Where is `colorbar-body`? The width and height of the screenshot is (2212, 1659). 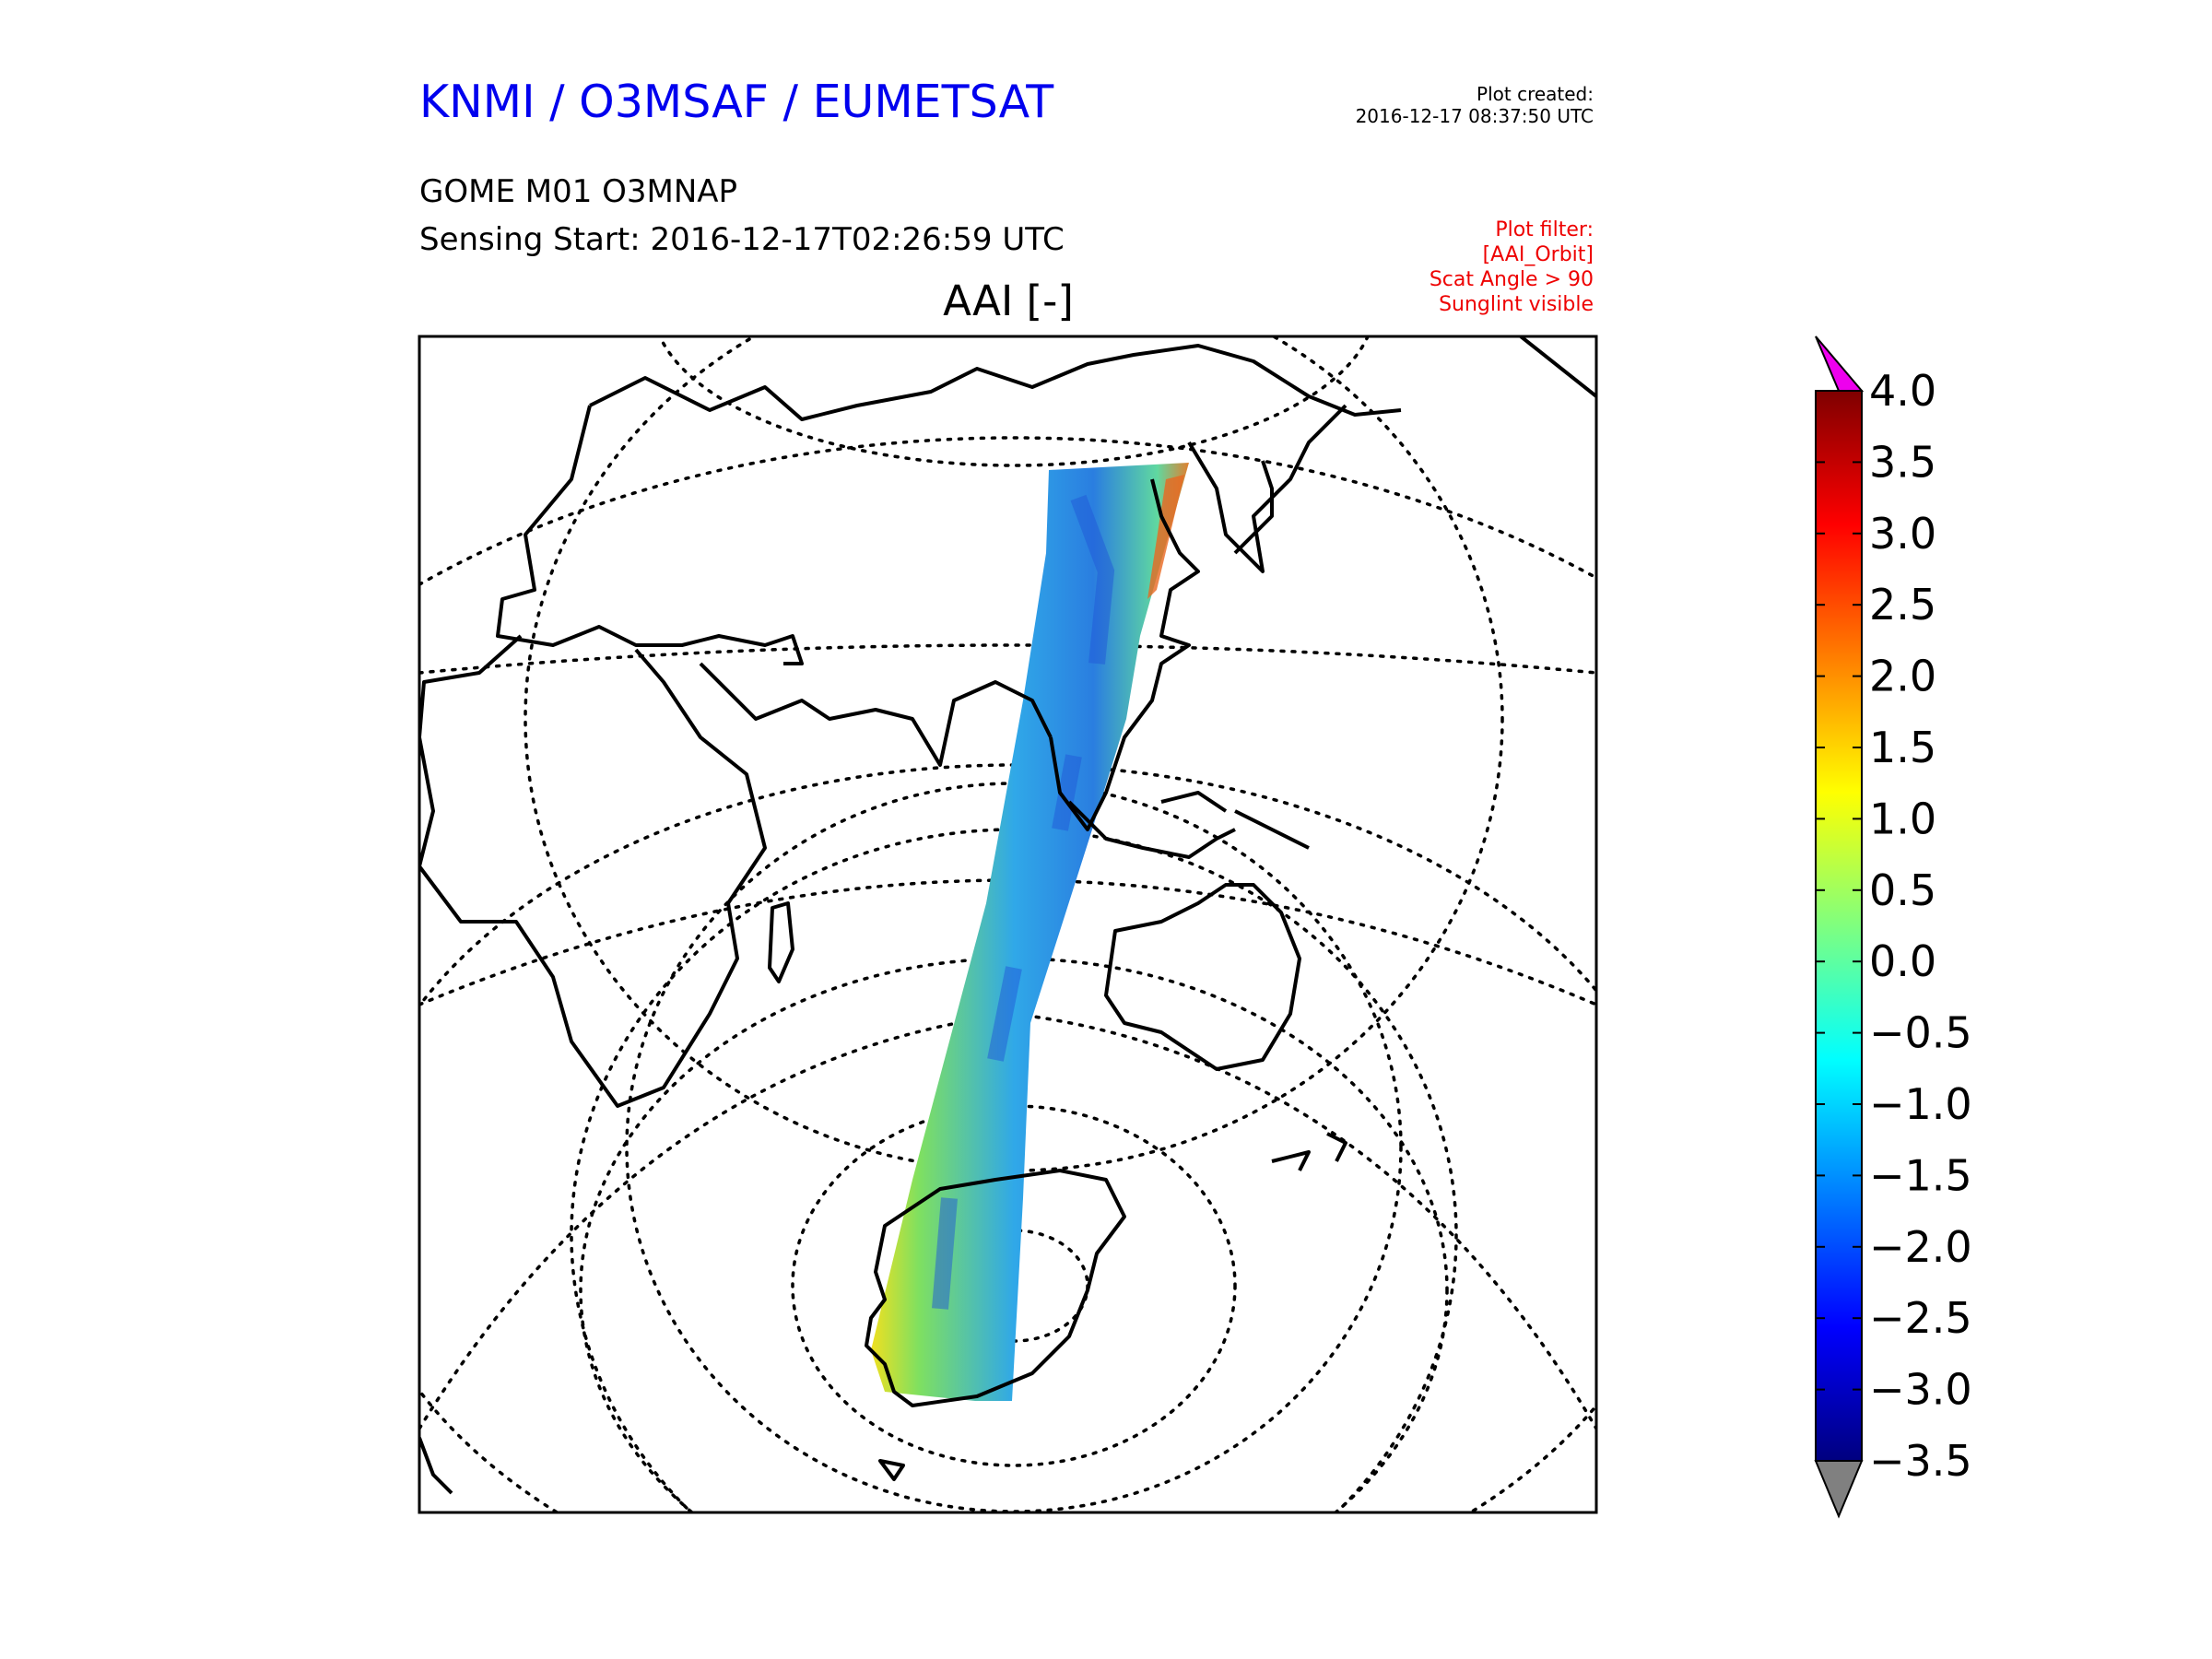 colorbar-body is located at coordinates (1839, 926).